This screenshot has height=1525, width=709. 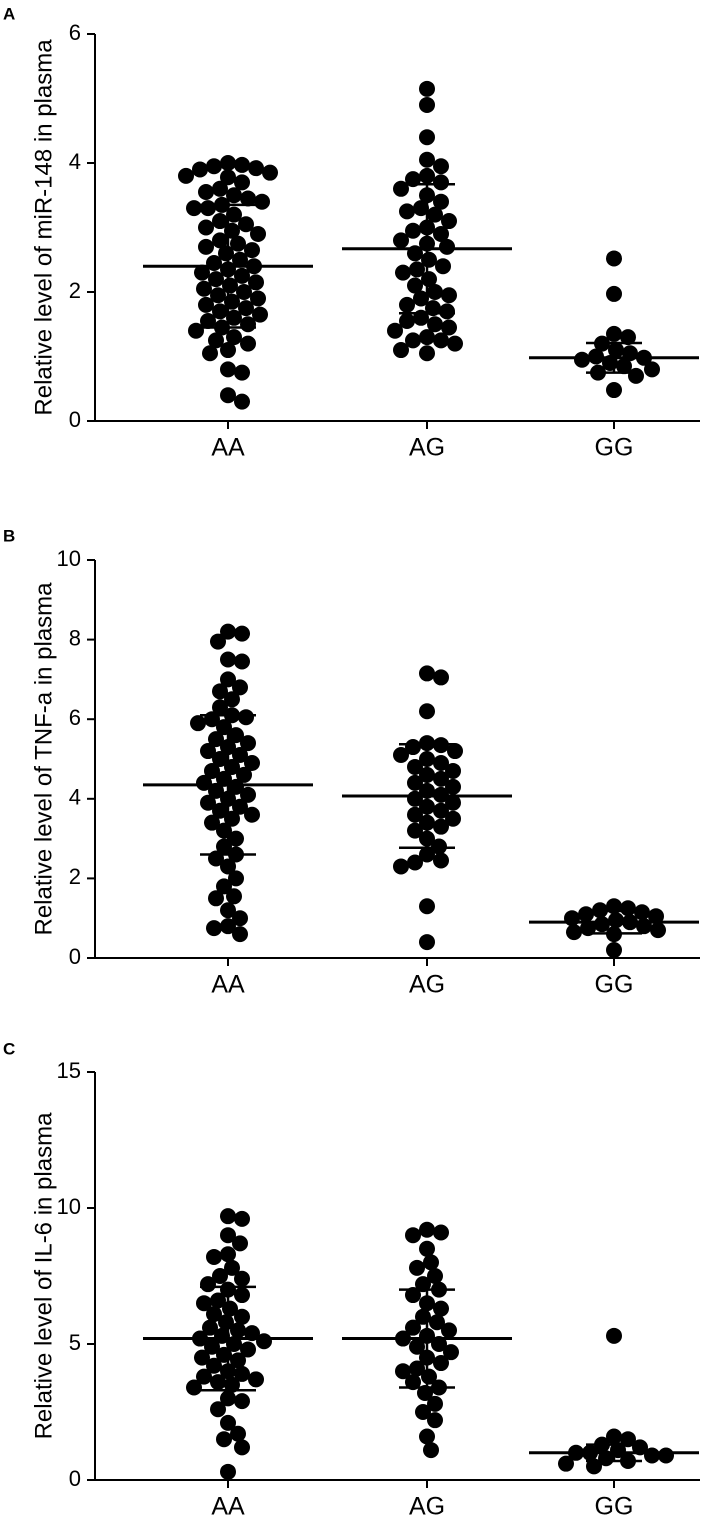 I want to click on y-tick-label: 15, so click(x=69, y=1070).